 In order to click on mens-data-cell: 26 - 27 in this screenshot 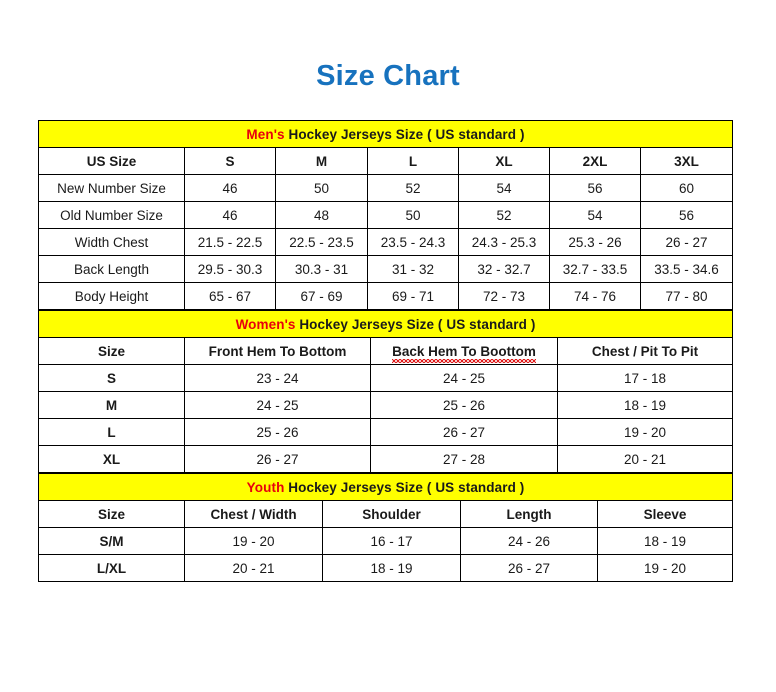, I will do `click(686, 242)`.